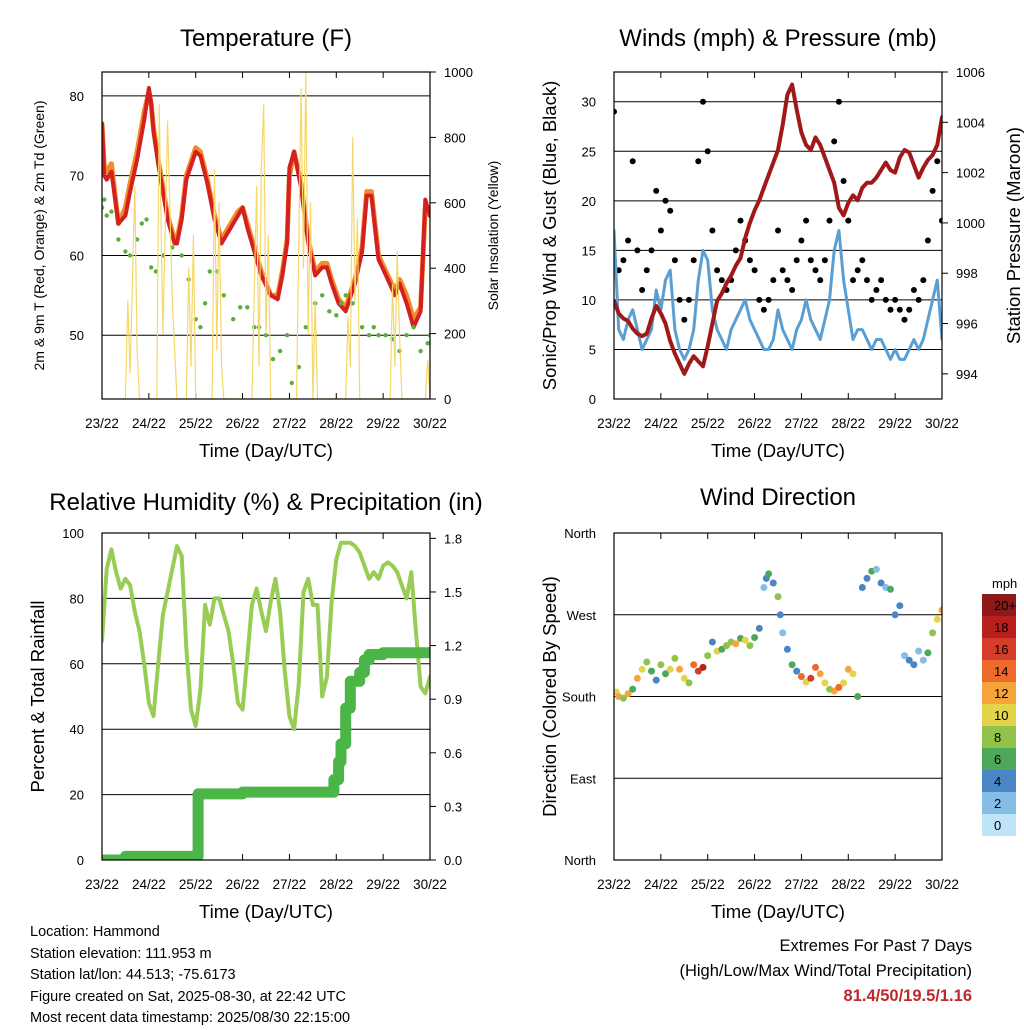  Describe the element at coordinates (582, 615) in the screenshot. I see `direction-y-tick-label: West` at that location.